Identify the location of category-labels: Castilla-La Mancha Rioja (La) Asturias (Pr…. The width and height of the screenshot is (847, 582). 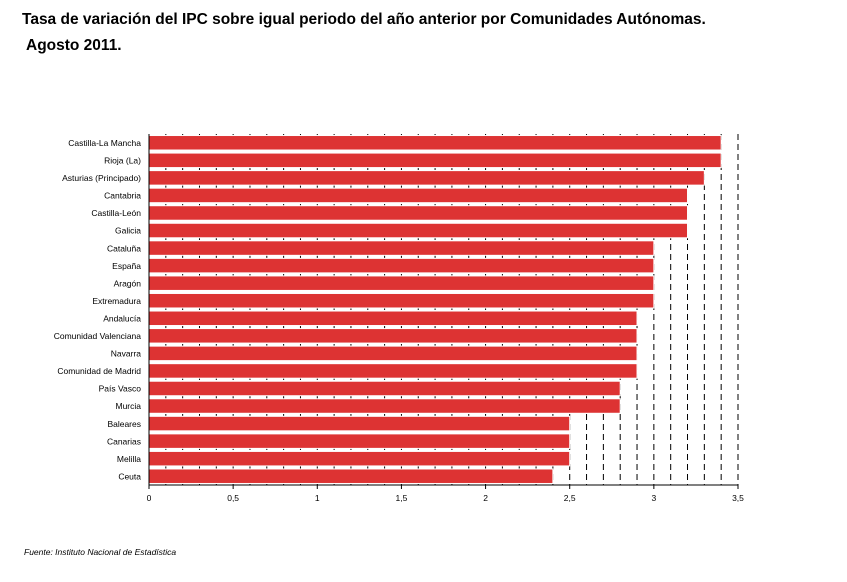
(98, 309).